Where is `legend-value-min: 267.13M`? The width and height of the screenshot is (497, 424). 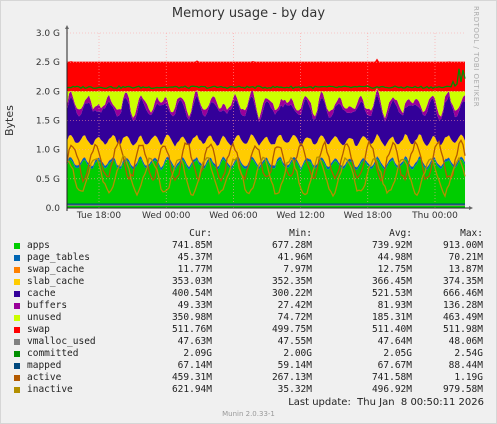 legend-value-min: 267.13M is located at coordinates (291, 377).